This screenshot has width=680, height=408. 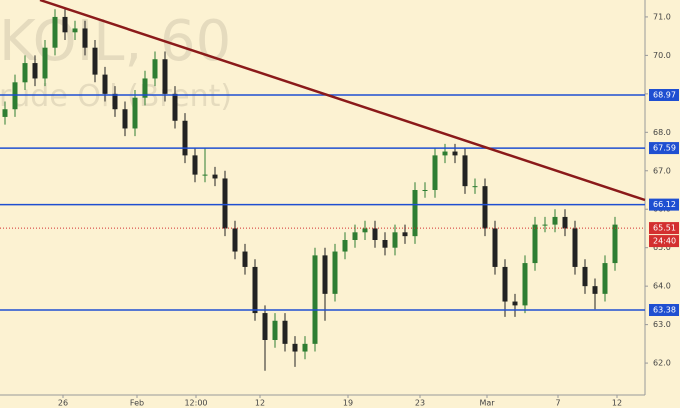 I want to click on y-tick-label: 70.0, so click(x=662, y=55).